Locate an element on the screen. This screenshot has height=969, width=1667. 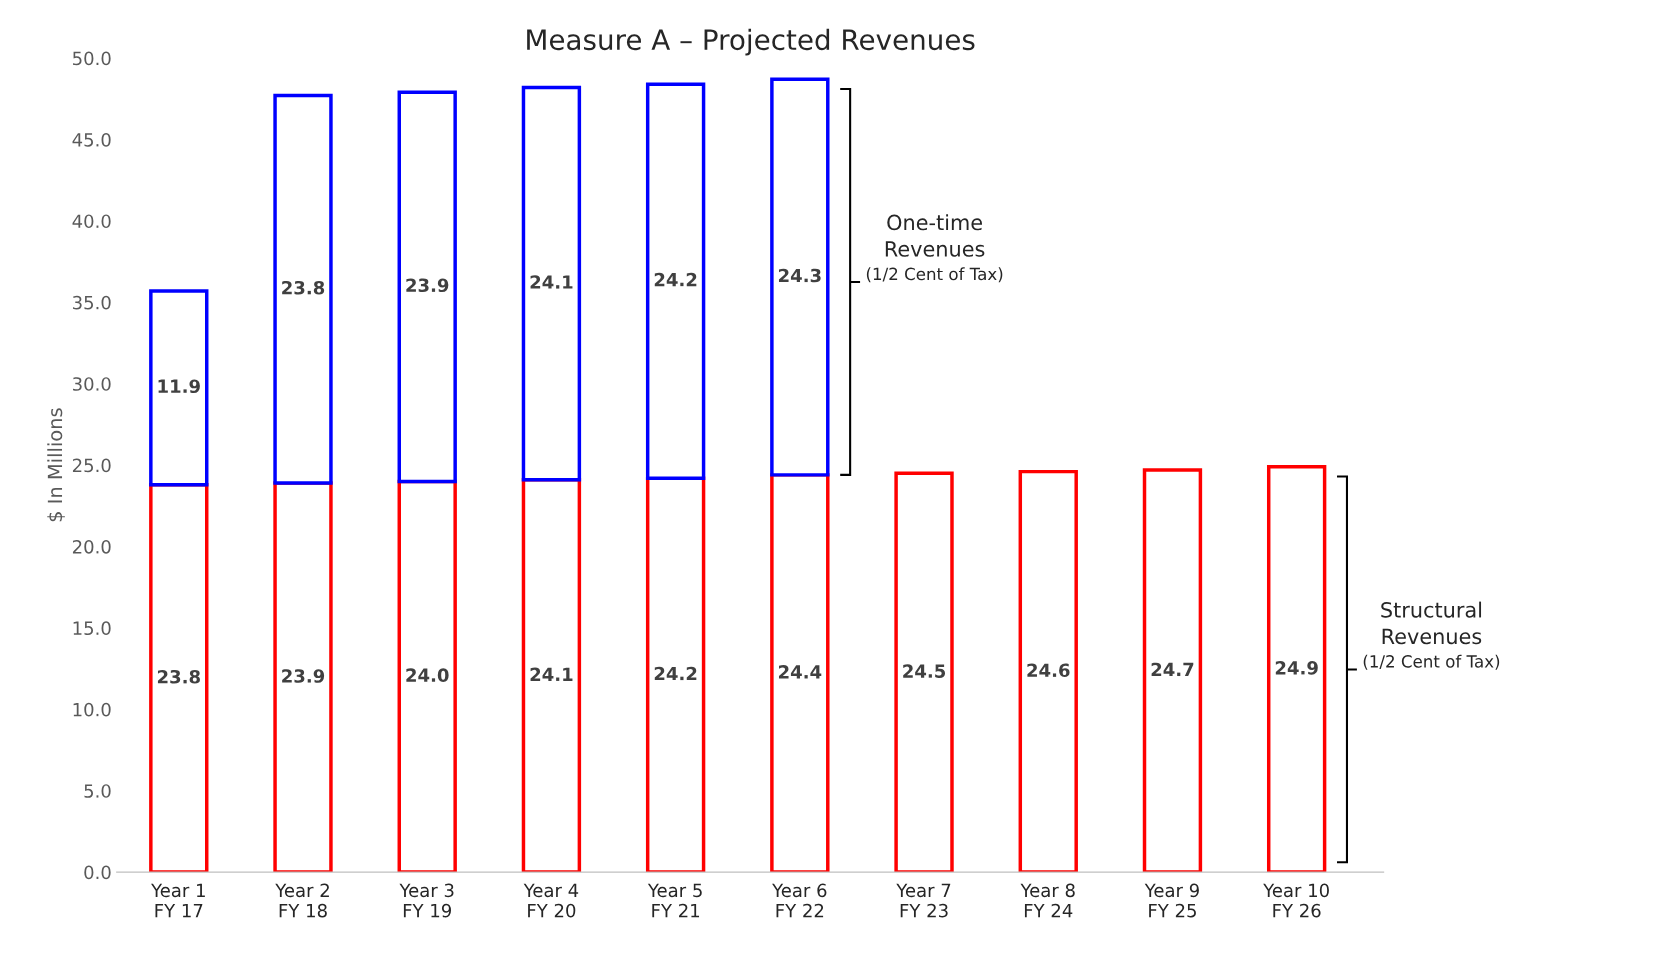
data-label: 24.4 is located at coordinates (800, 672).